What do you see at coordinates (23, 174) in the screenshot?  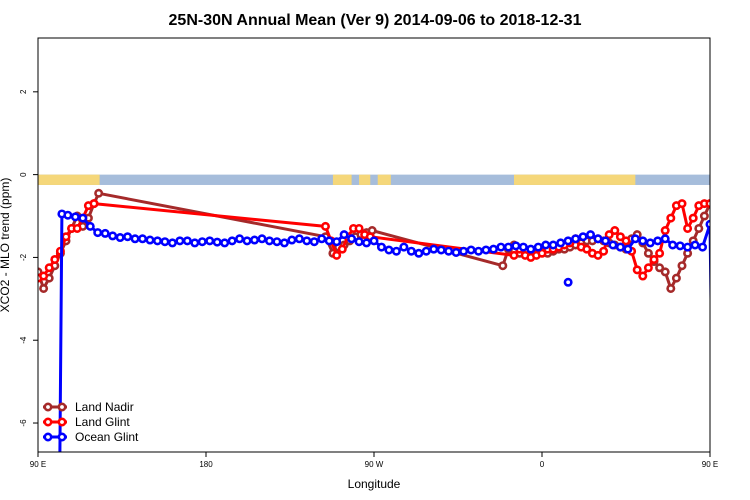 I see `y-tick-label: 0` at bounding box center [23, 174].